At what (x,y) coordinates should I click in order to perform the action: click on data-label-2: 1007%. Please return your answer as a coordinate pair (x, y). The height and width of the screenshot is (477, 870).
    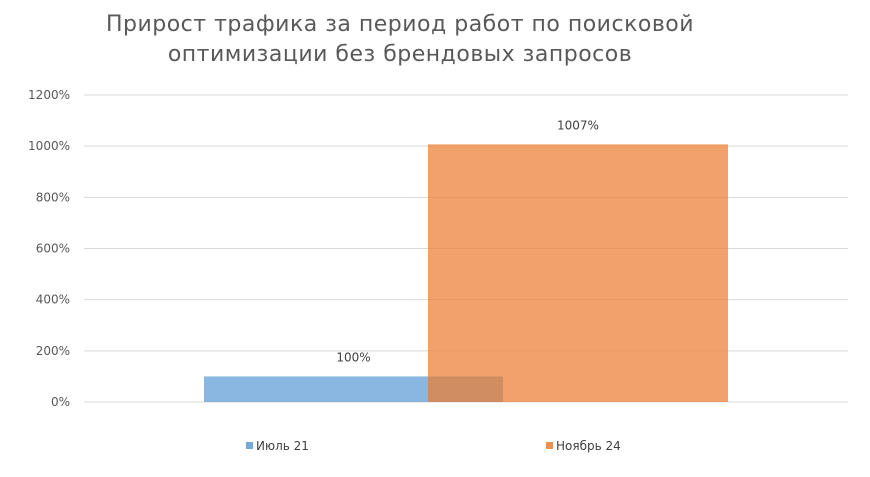
    Looking at the image, I should click on (578, 125).